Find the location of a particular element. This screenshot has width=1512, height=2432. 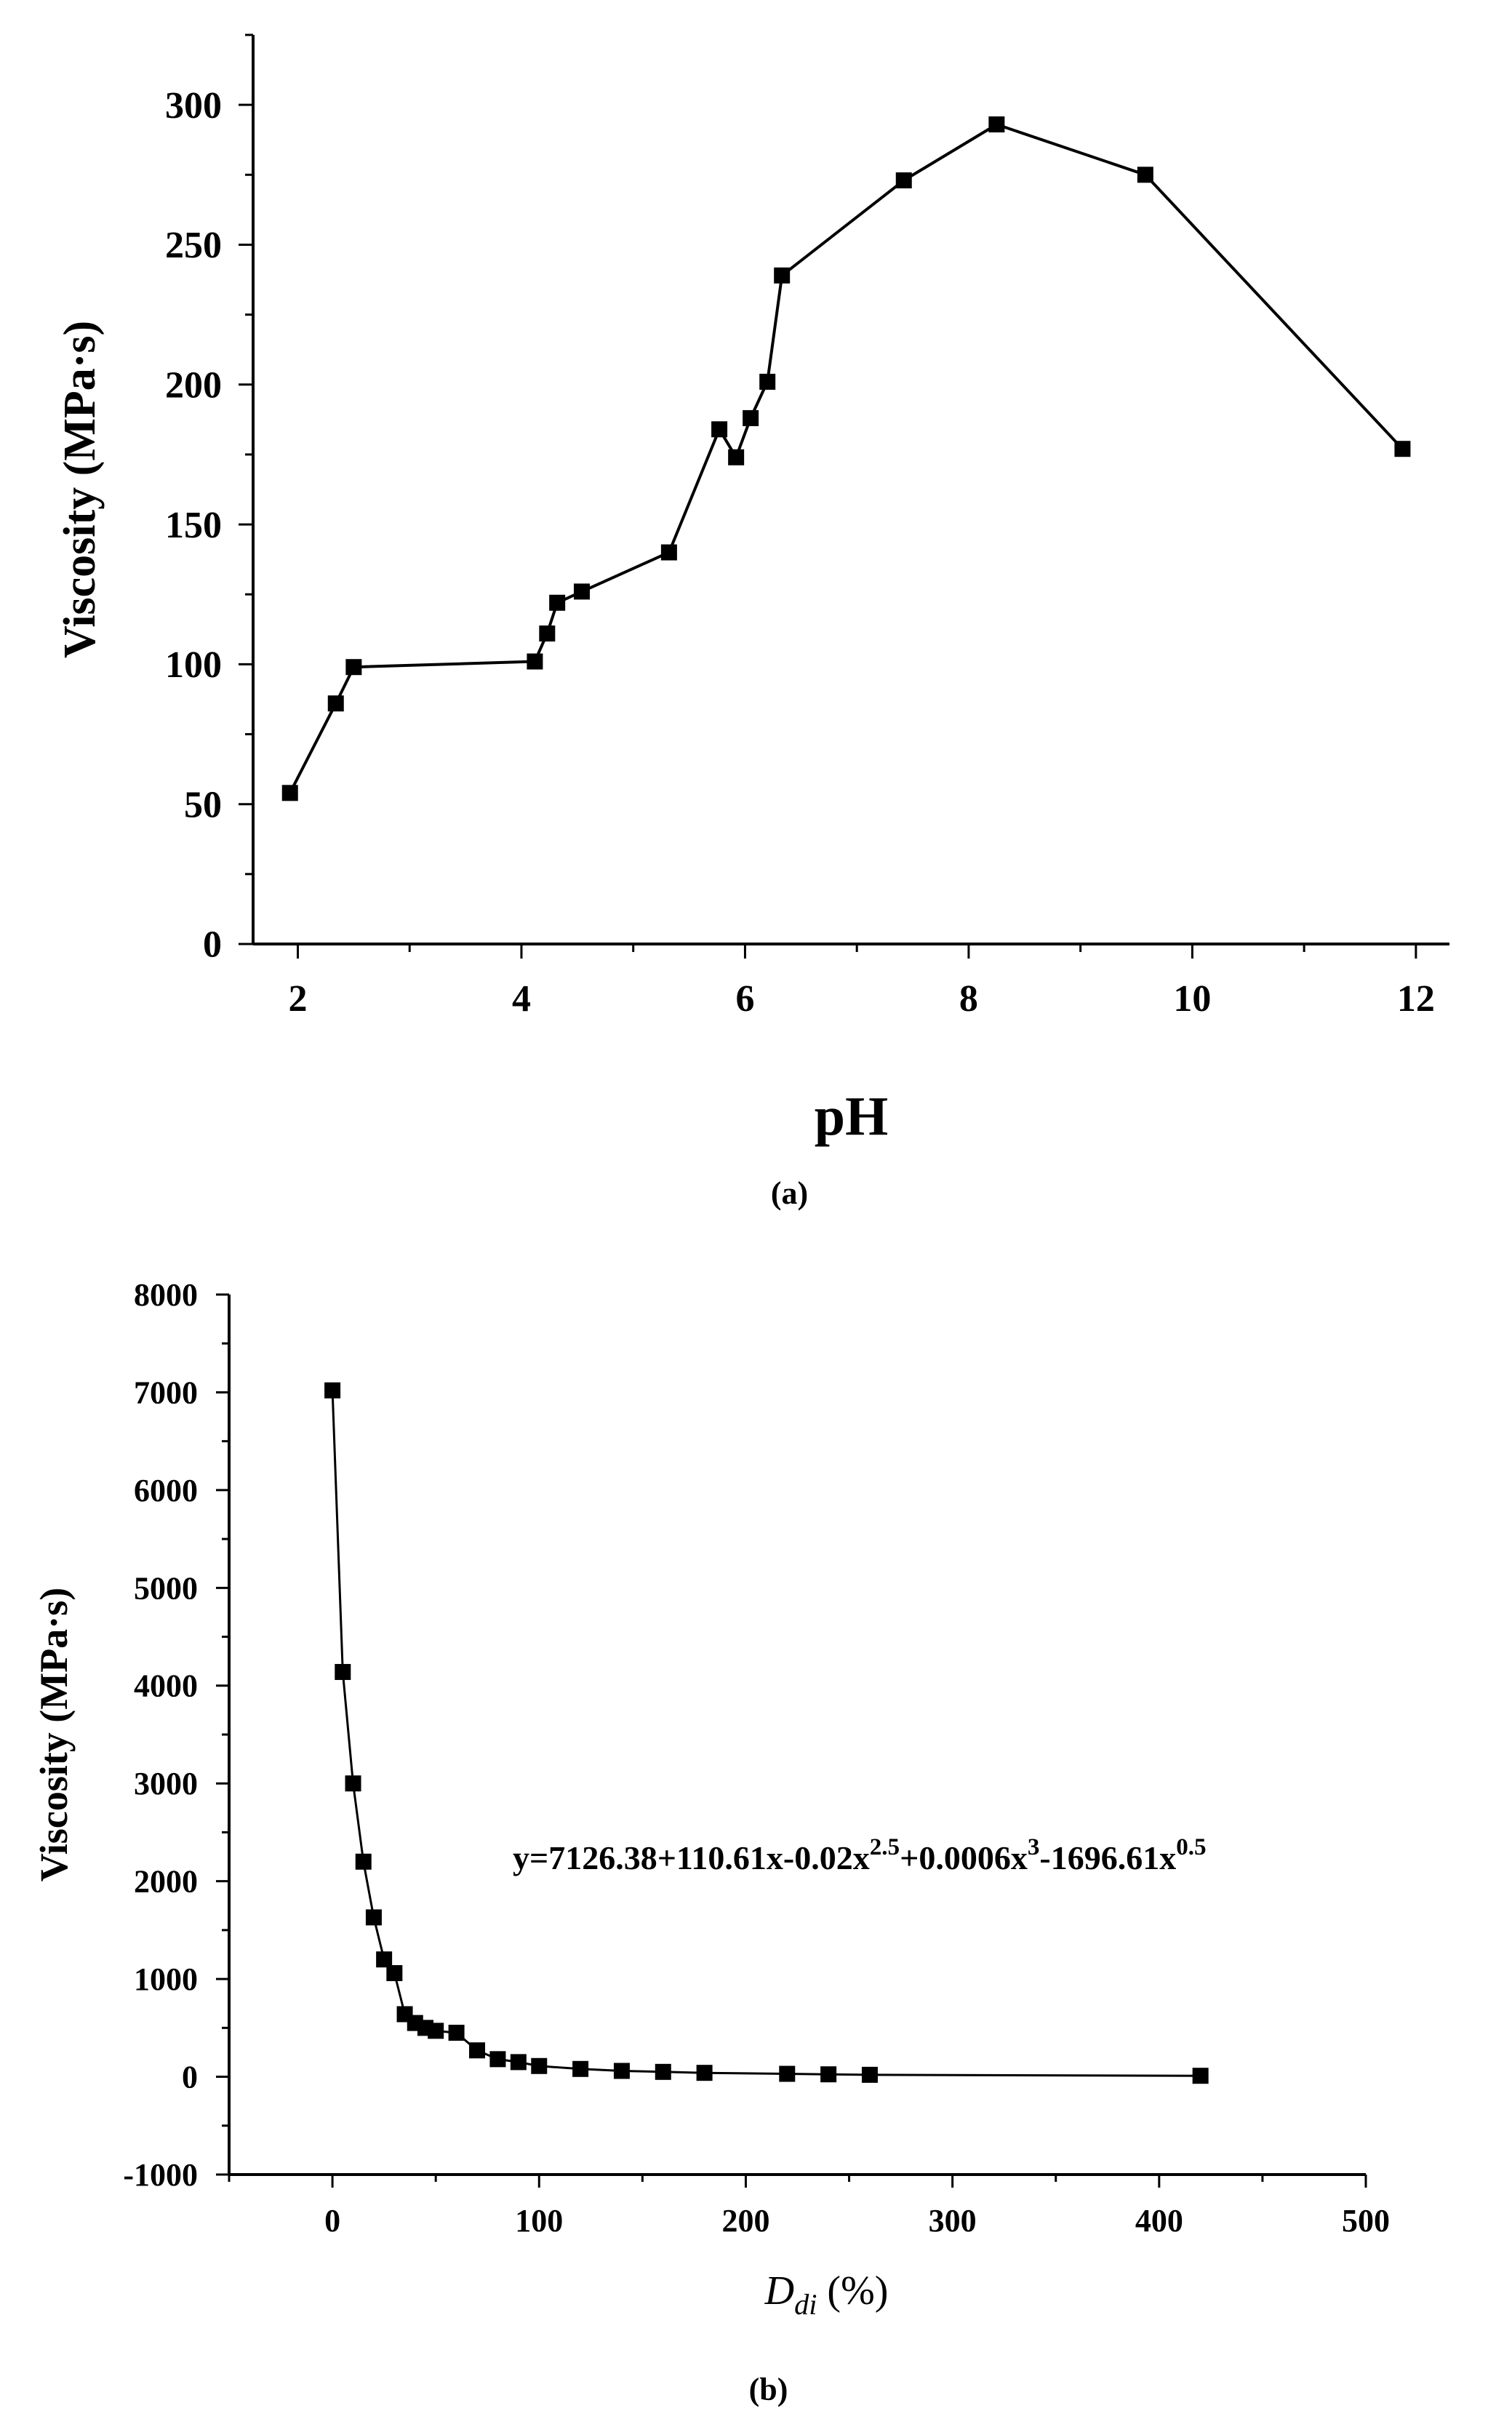

equation-exponent: 2.5 is located at coordinates (885, 1846).